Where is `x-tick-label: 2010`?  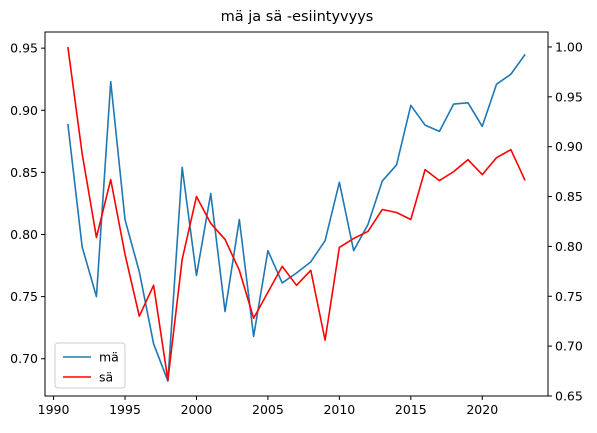
x-tick-label: 2010 is located at coordinates (339, 409).